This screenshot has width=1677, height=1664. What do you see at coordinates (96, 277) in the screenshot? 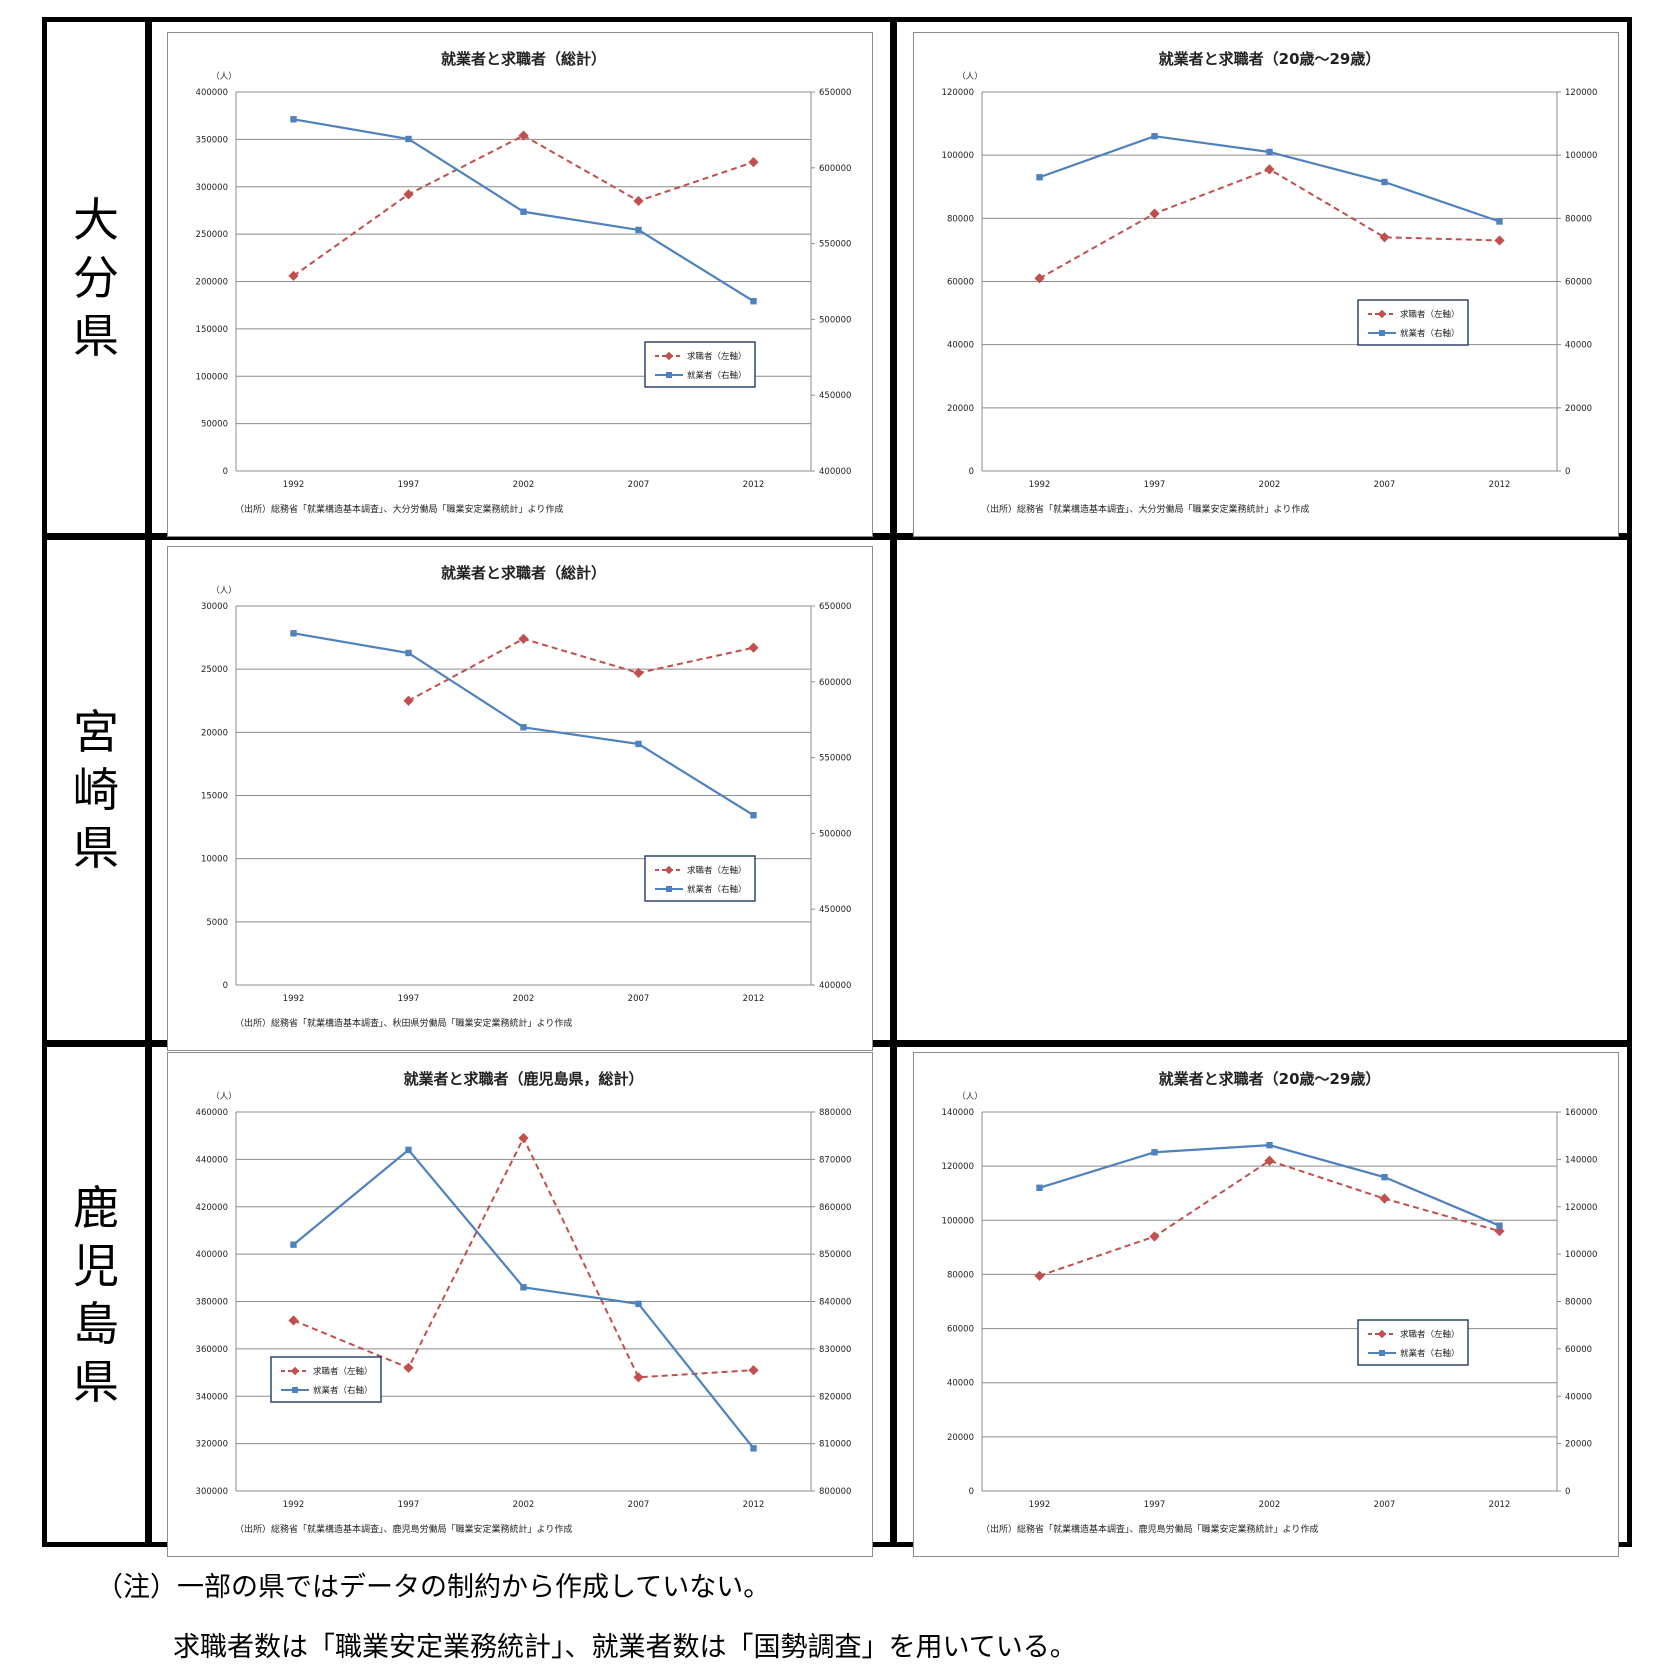
I see `prefecture-label-oita: 大 分 県` at bounding box center [96, 277].